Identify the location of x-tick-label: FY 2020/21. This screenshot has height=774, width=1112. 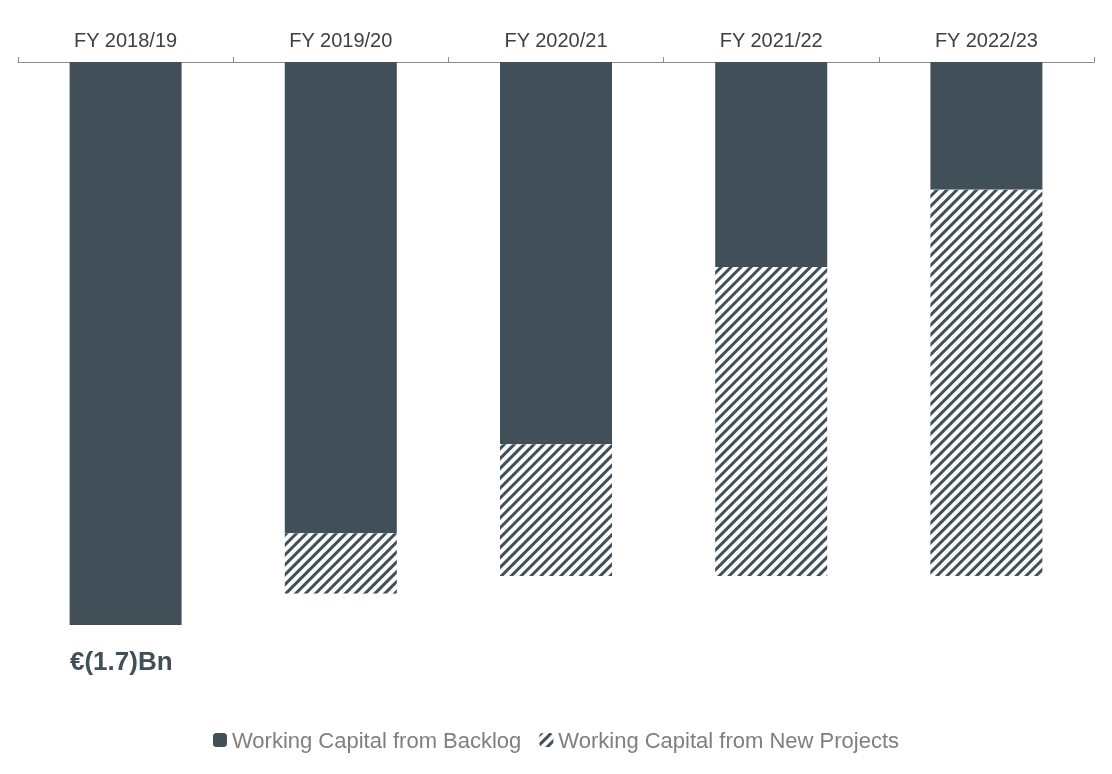
(556, 40).